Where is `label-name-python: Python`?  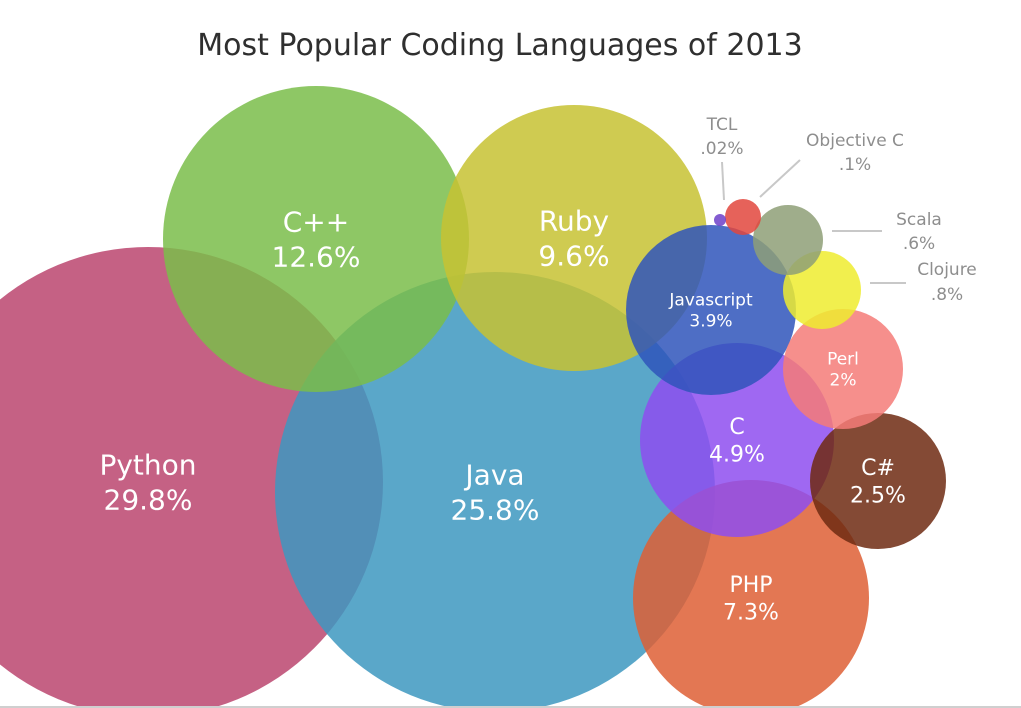 label-name-python: Python is located at coordinates (147, 464).